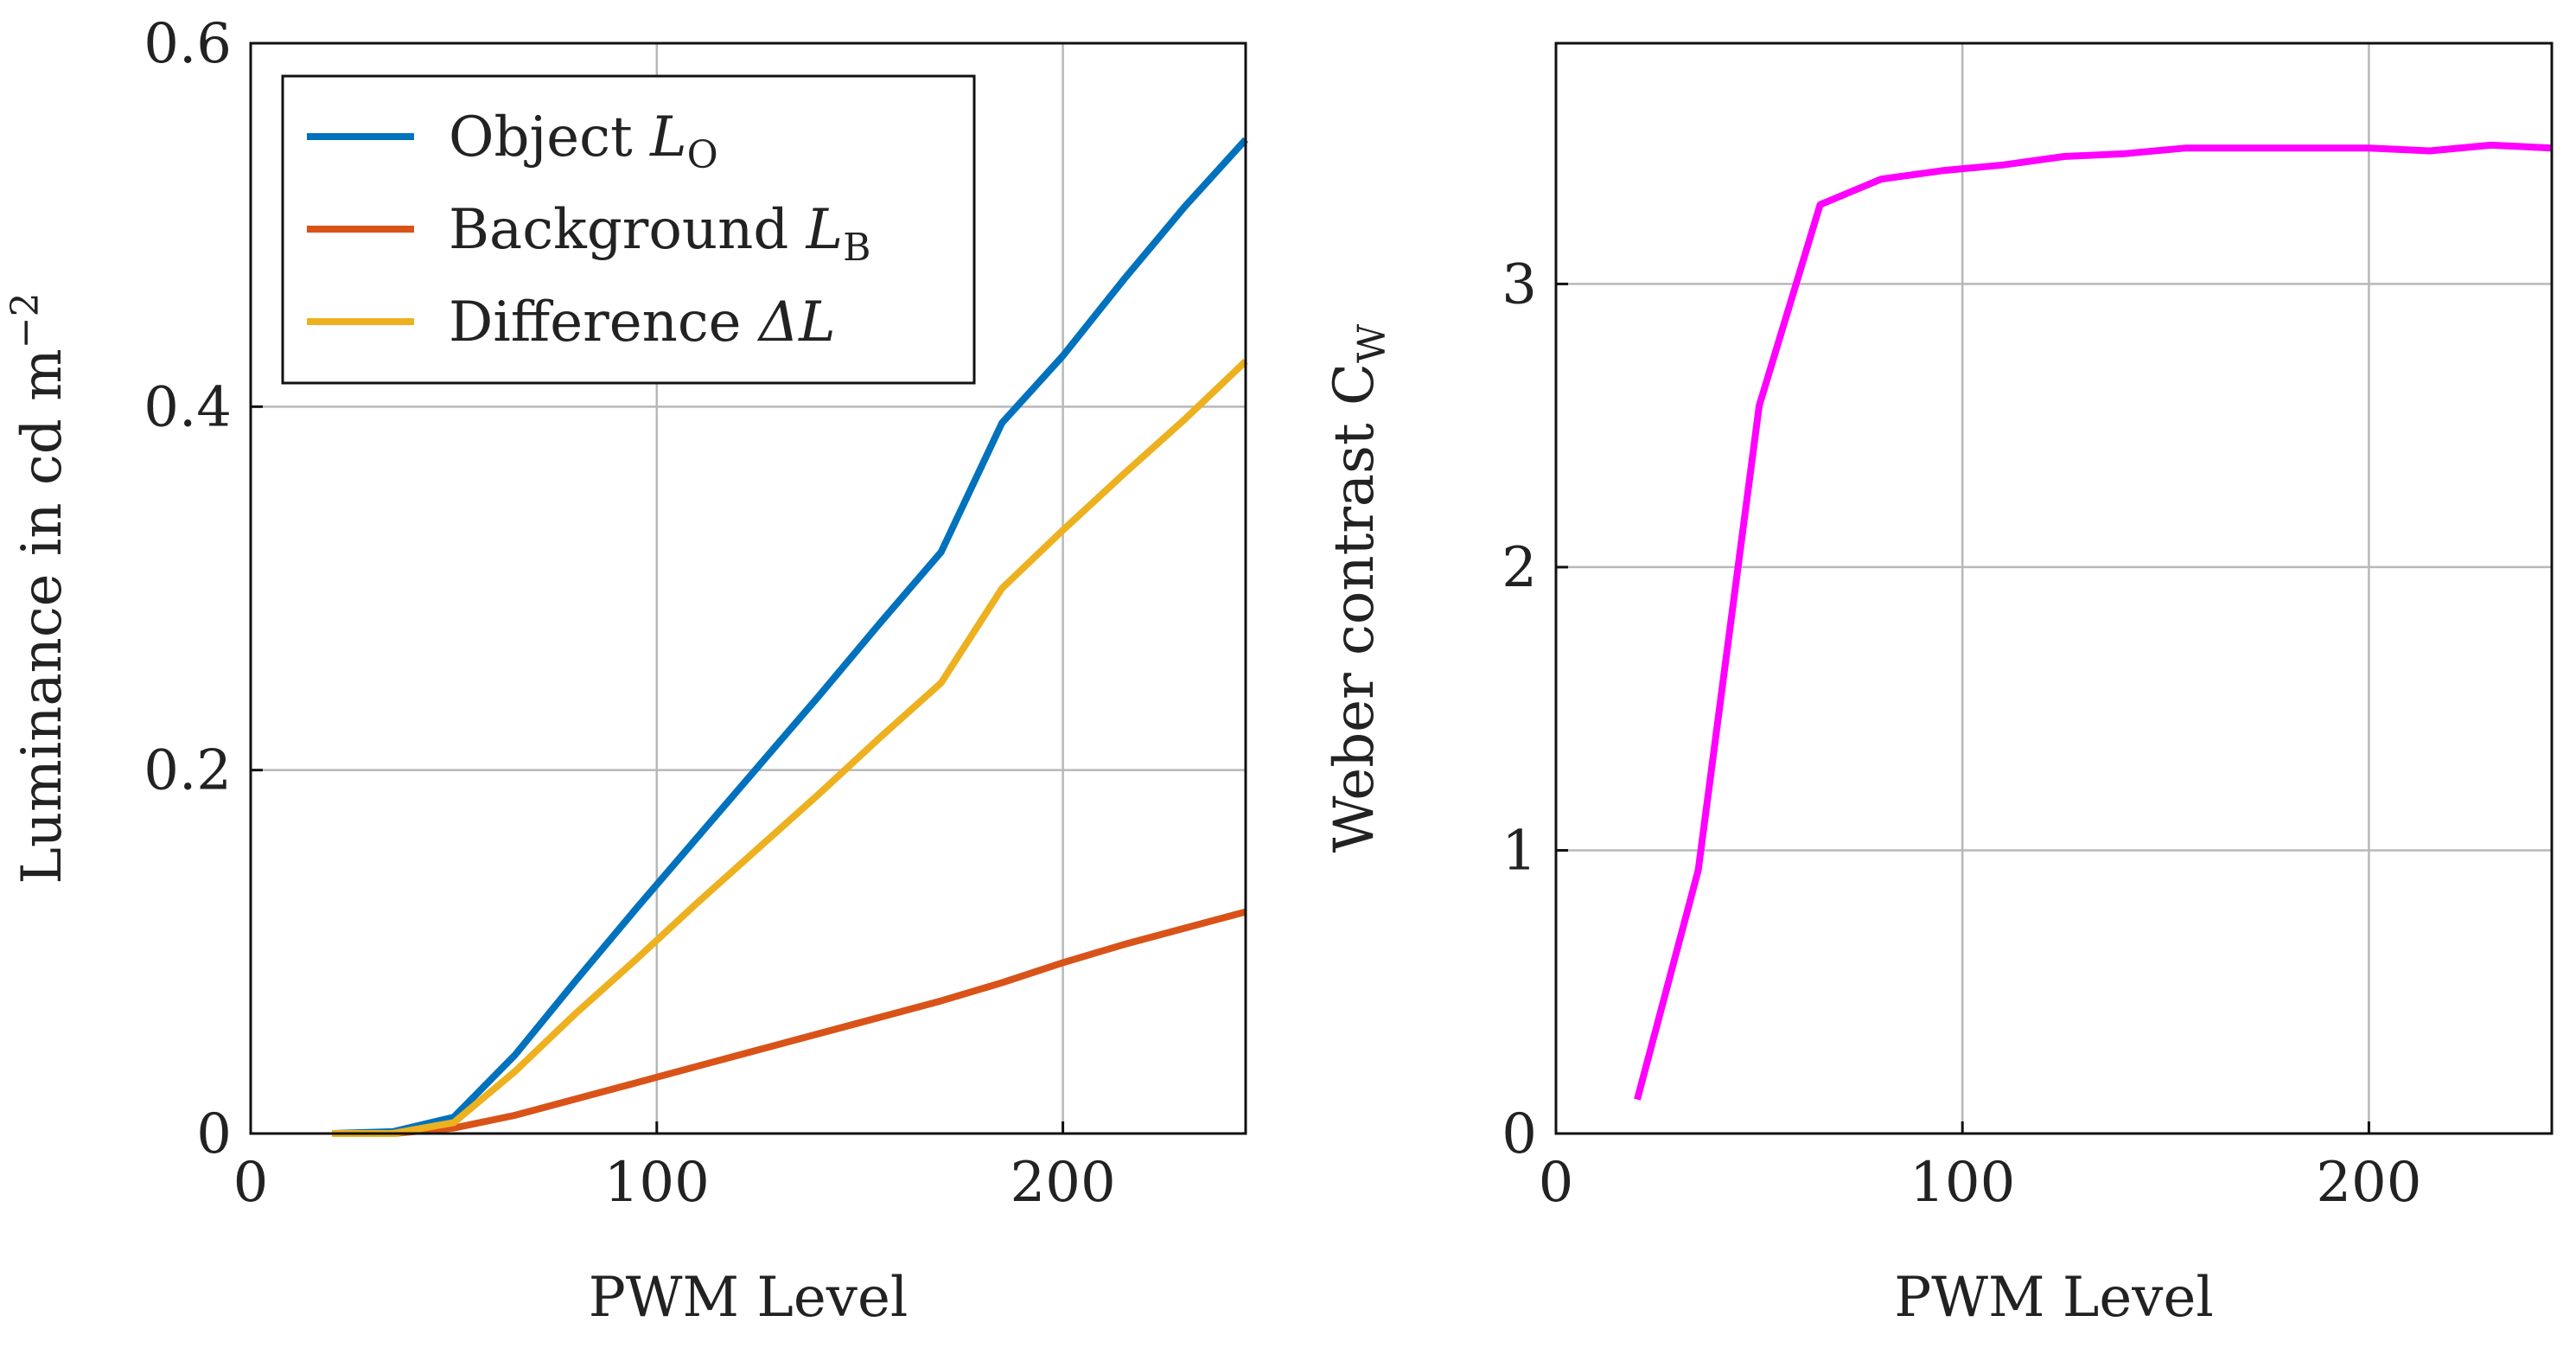  What do you see at coordinates (1519, 284) in the screenshot?
I see `y-tick-label: 3` at bounding box center [1519, 284].